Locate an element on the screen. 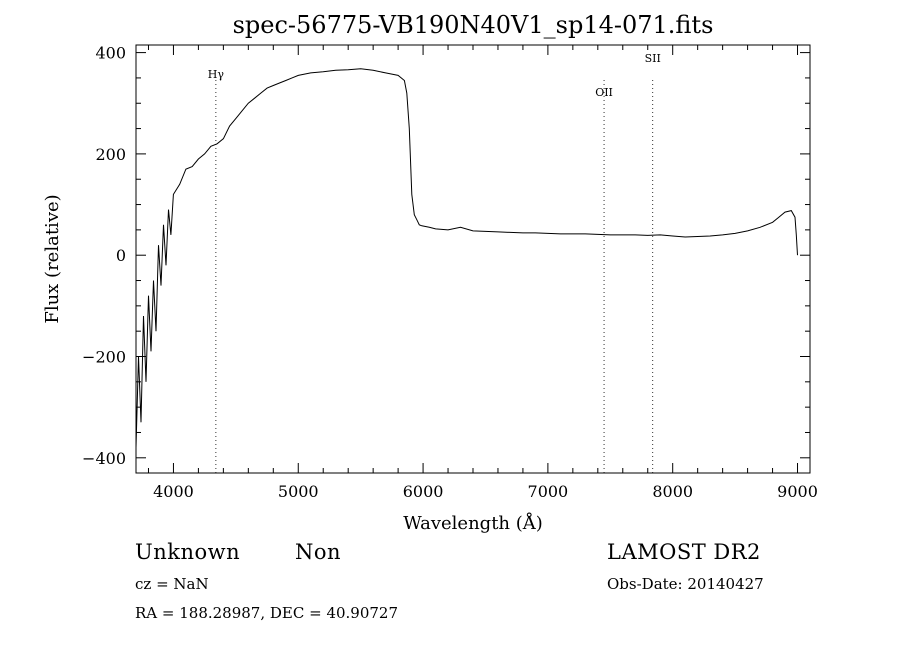  x-tick-label: 7000 is located at coordinates (548, 491).